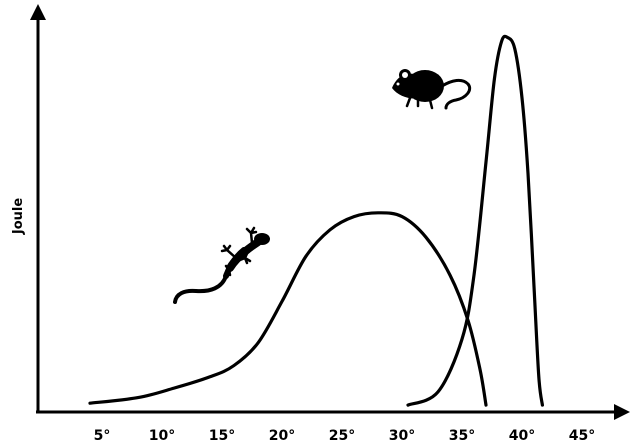 The height and width of the screenshot is (448, 640). I want to click on x-tick-label: 45°, so click(582, 436).